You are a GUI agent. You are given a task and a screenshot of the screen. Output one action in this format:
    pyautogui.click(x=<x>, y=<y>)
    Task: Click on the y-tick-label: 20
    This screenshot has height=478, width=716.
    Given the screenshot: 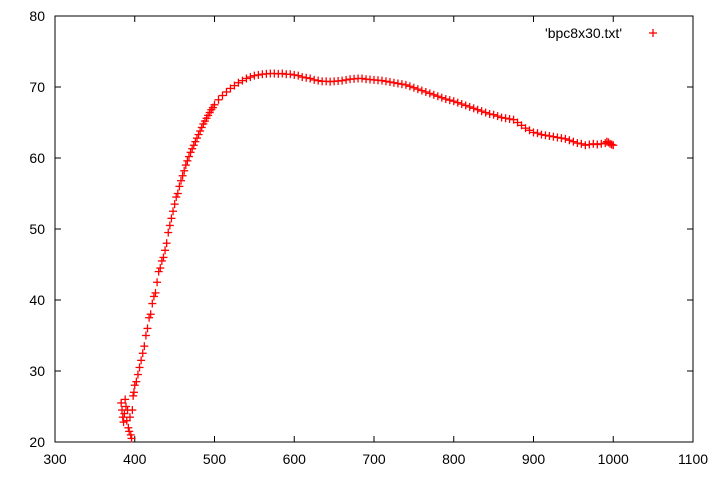 What is the action you would take?
    pyautogui.click(x=37, y=442)
    